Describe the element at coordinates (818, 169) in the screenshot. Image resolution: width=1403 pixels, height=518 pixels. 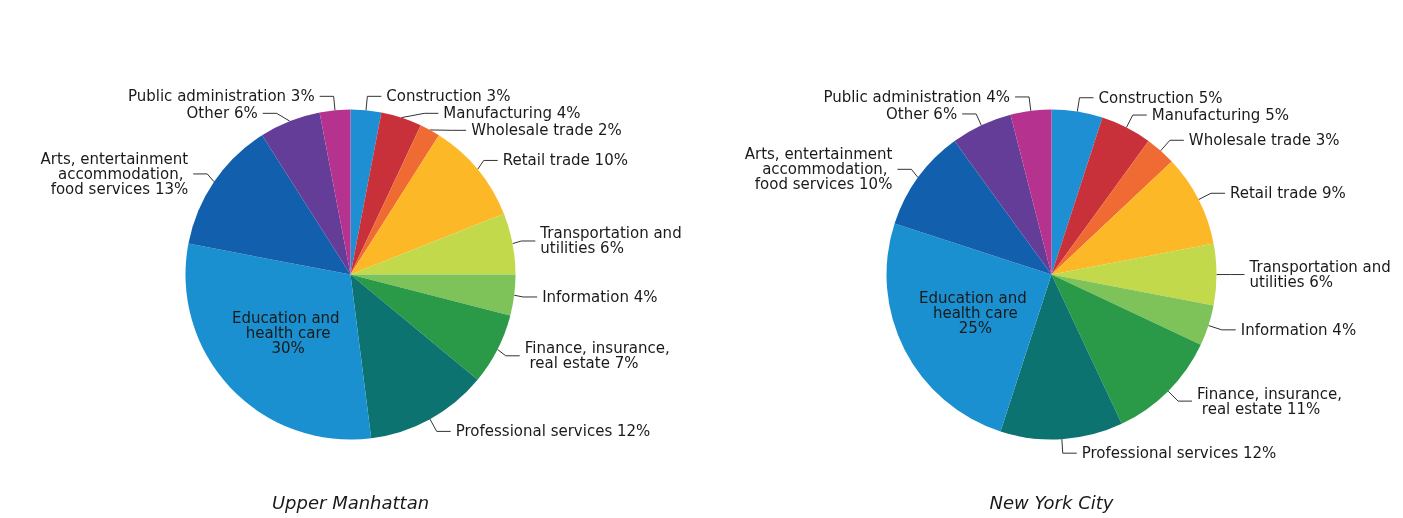
I see `slice-label: Arts, entertainment accommodation, food services 10%` at that location.